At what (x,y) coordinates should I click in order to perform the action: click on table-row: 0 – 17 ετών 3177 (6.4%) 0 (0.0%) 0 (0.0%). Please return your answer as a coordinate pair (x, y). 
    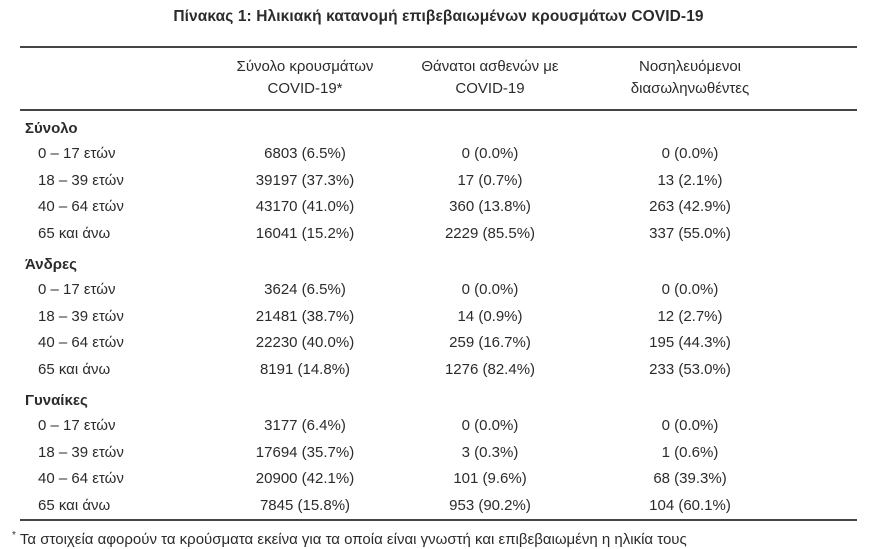
    Looking at the image, I should click on (438, 426).